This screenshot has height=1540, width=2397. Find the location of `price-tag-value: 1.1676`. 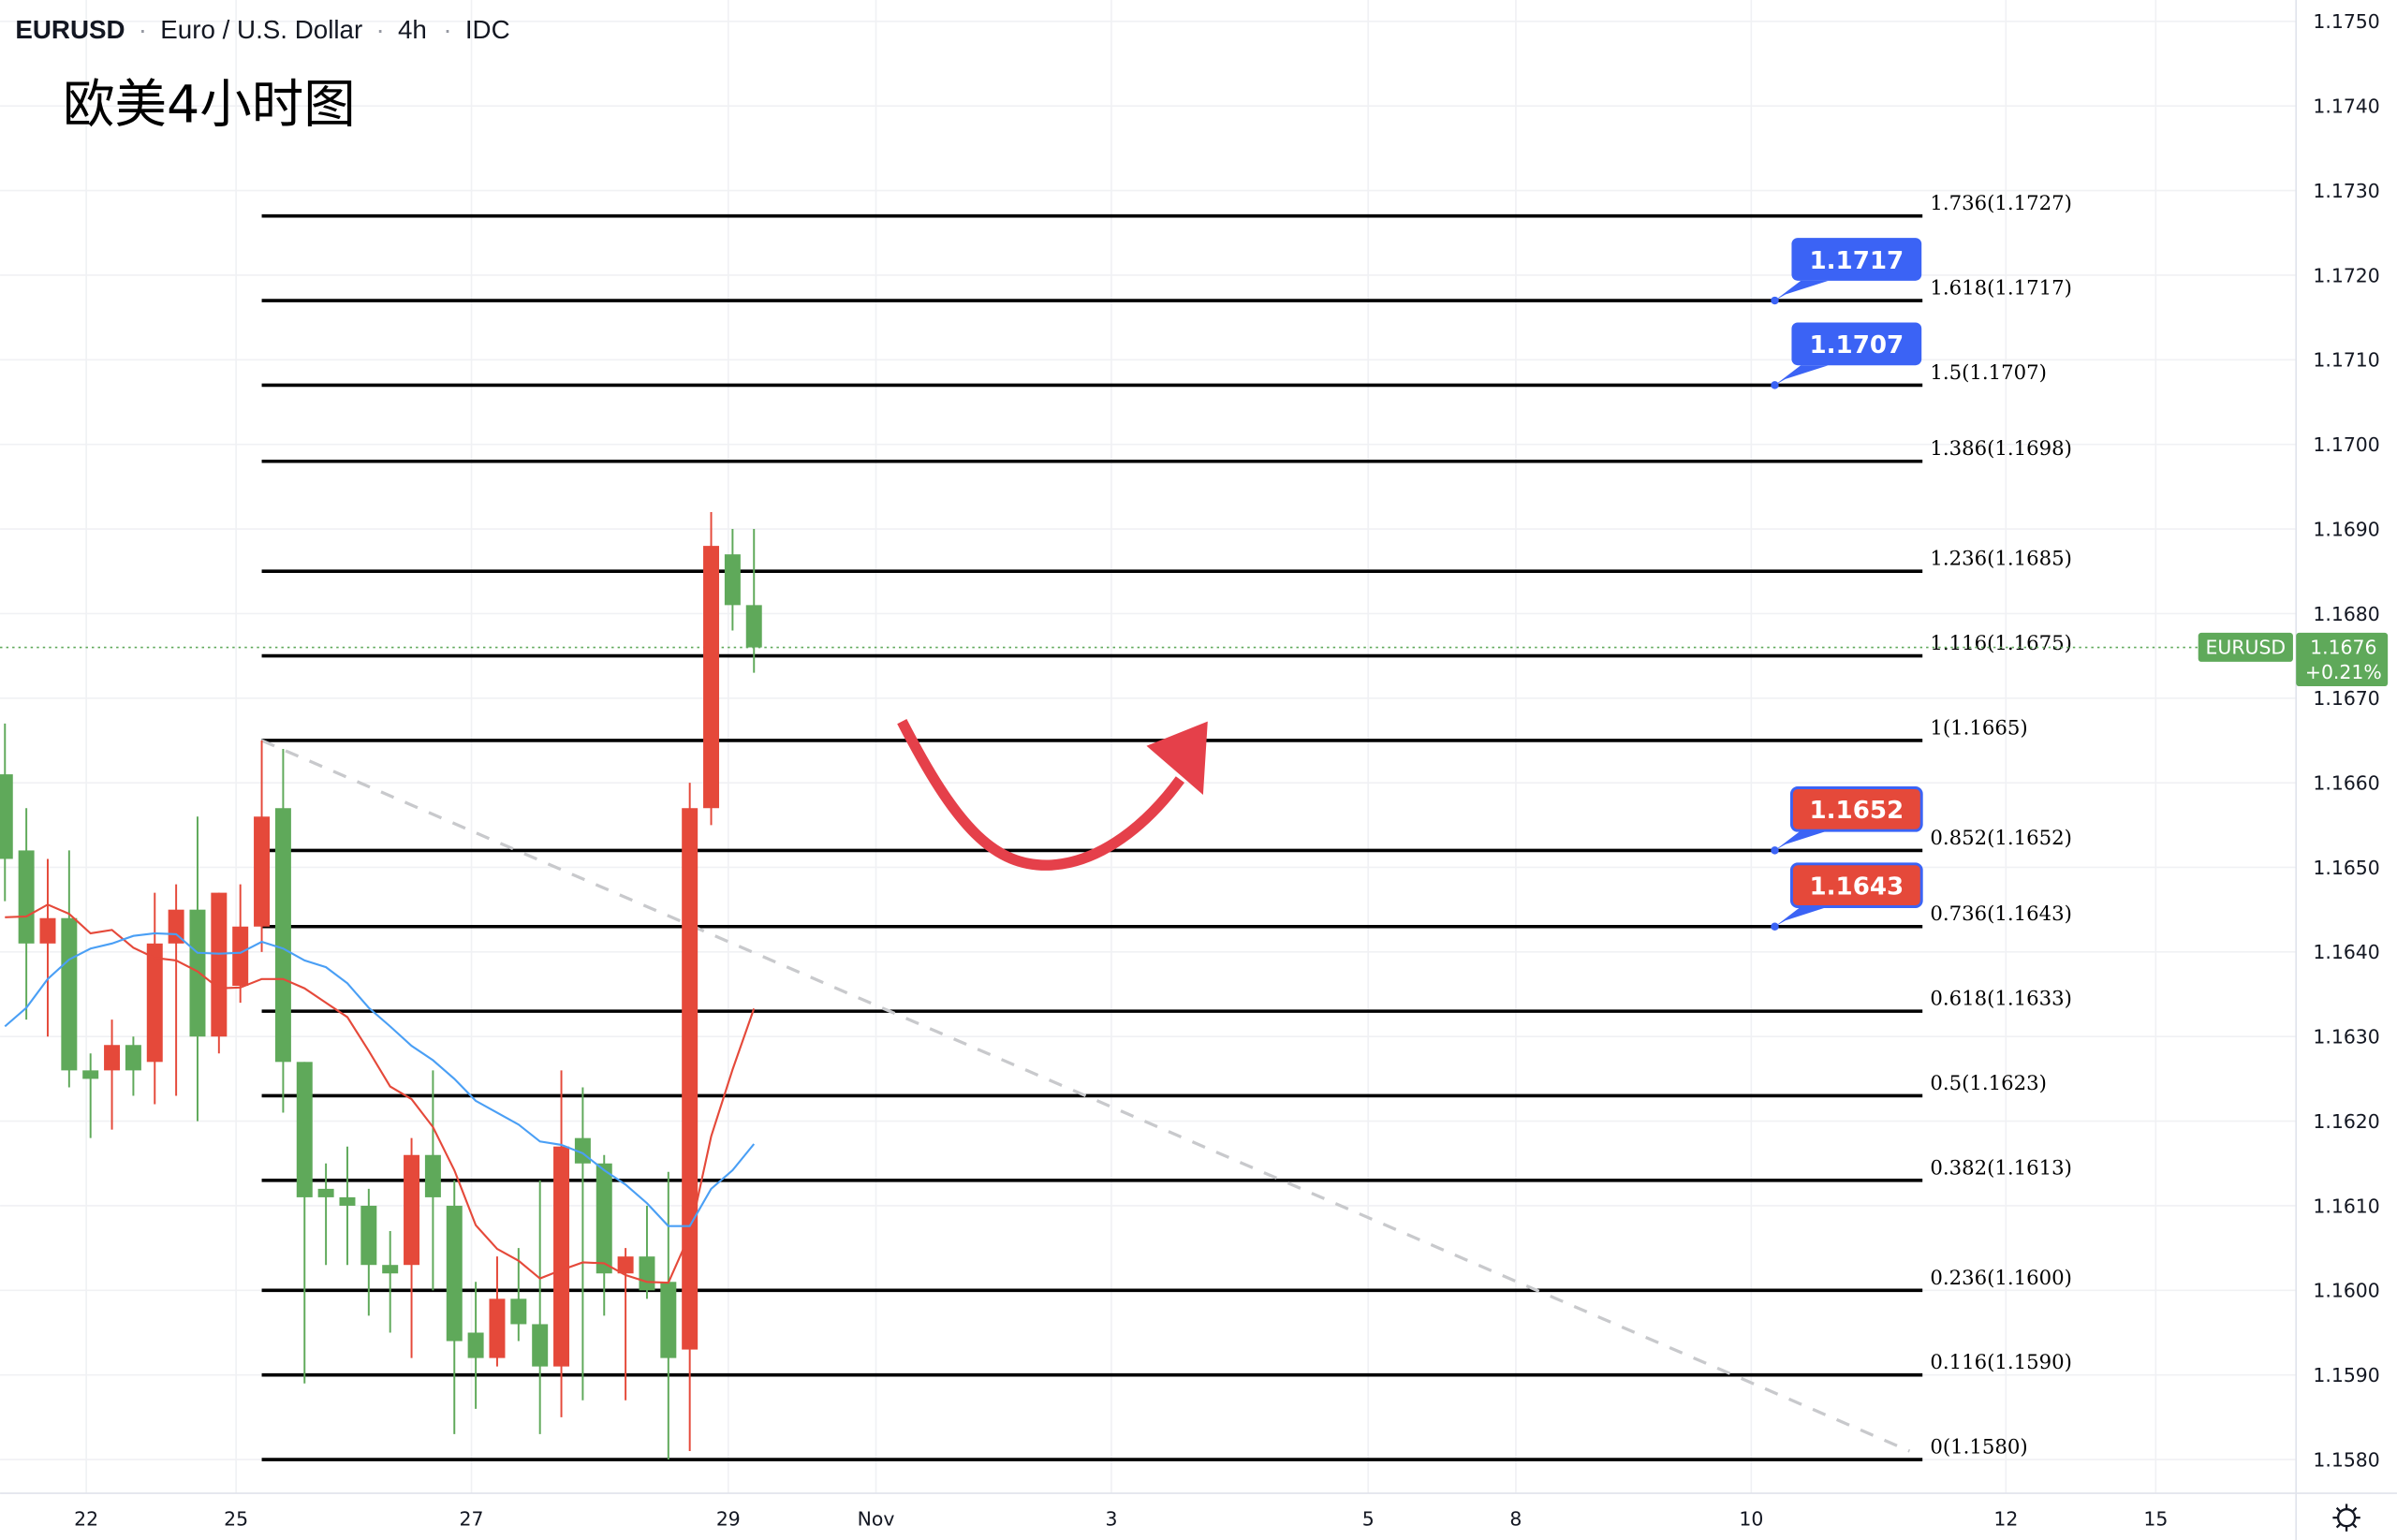

price-tag-value: 1.1676 is located at coordinates (2343, 648).